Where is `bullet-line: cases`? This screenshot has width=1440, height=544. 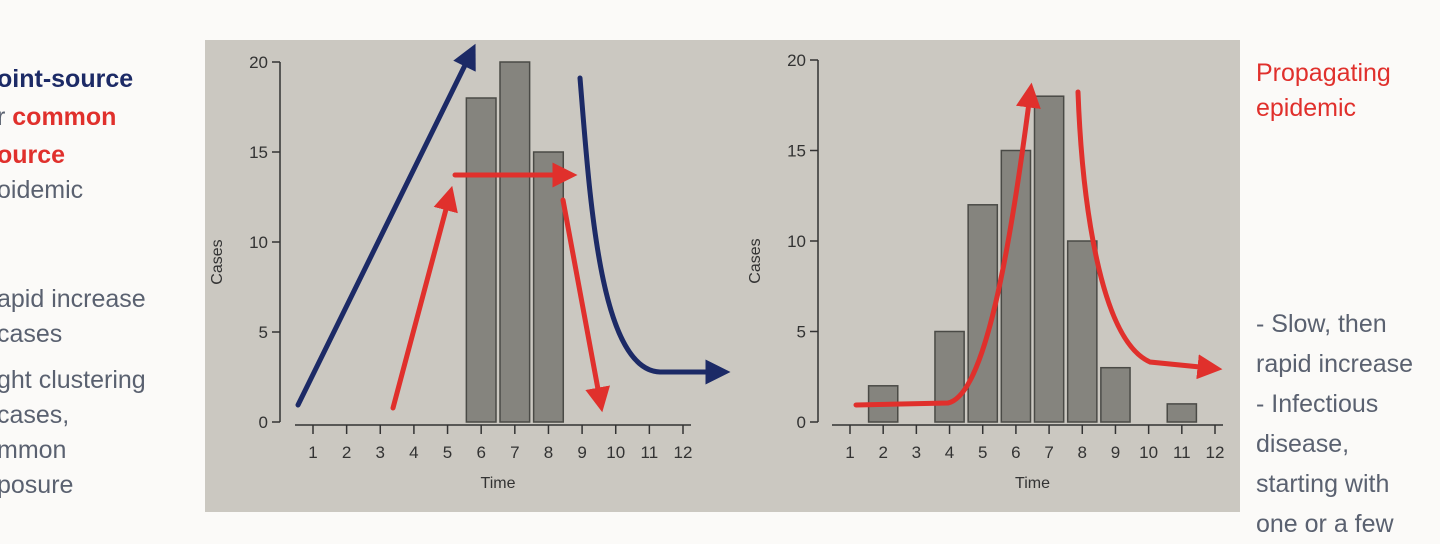 bullet-line: cases is located at coordinates (31, 334).